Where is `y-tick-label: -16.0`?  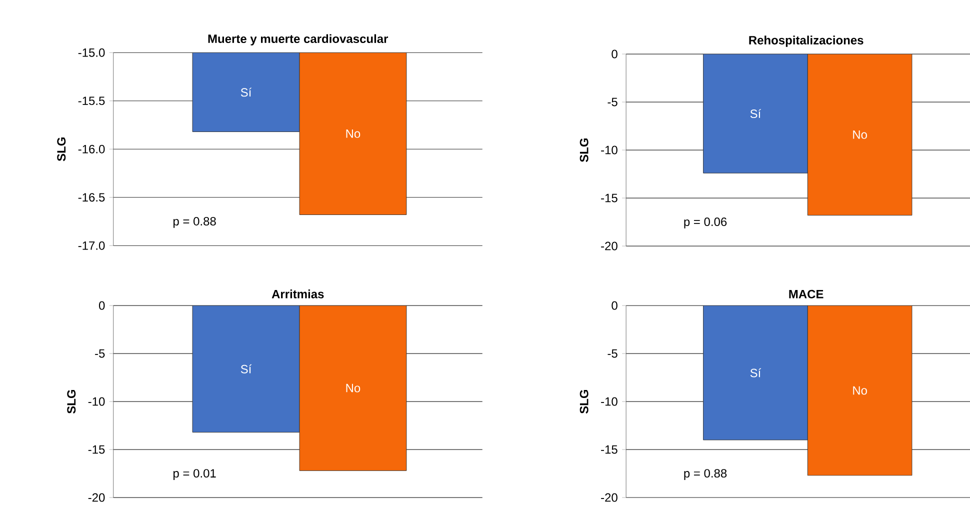
y-tick-label: -16.0 is located at coordinates (91, 149).